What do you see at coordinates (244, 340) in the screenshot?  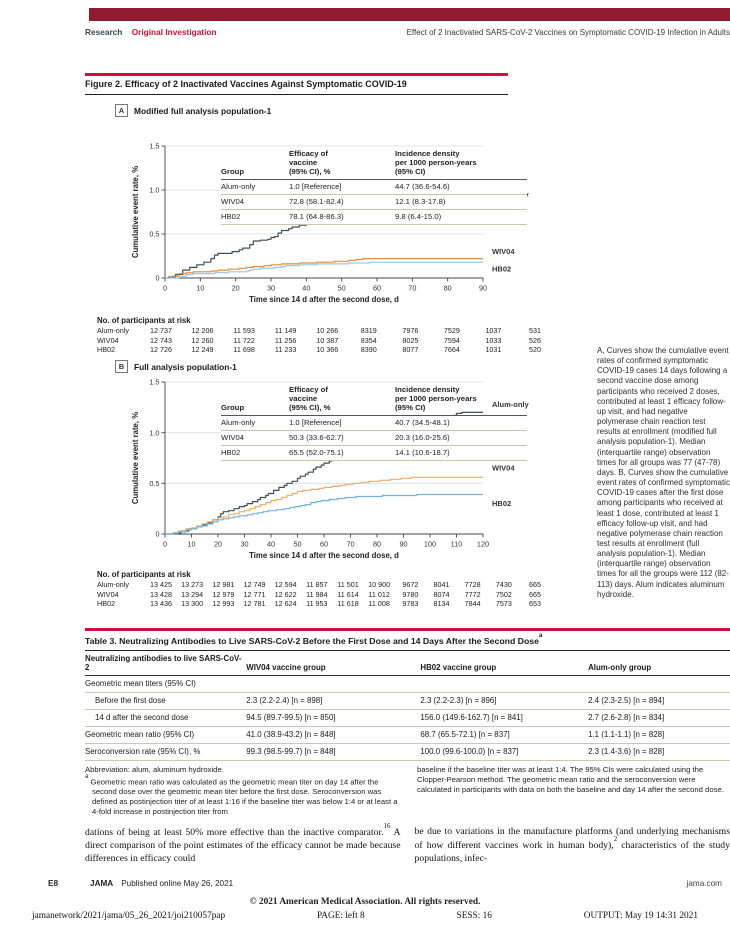 I see `risk-value: 11 722` at bounding box center [244, 340].